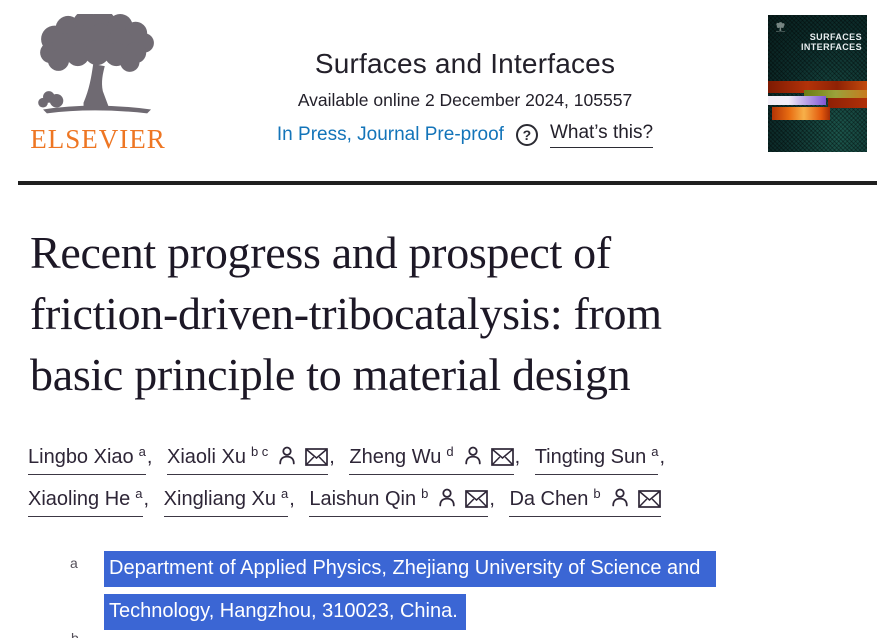  I want to click on whats-this-link: What’s this?, so click(601, 135).